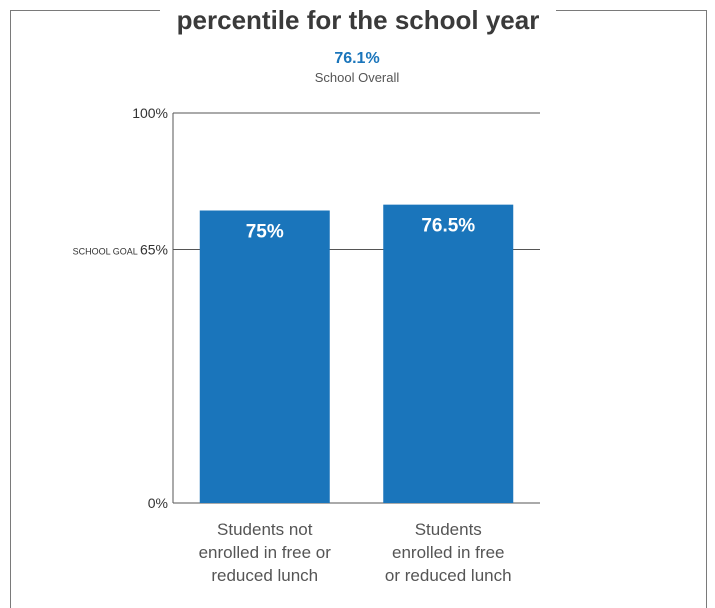  Describe the element at coordinates (357, 77) in the screenshot. I see `school-overall-label: School Overall` at that location.